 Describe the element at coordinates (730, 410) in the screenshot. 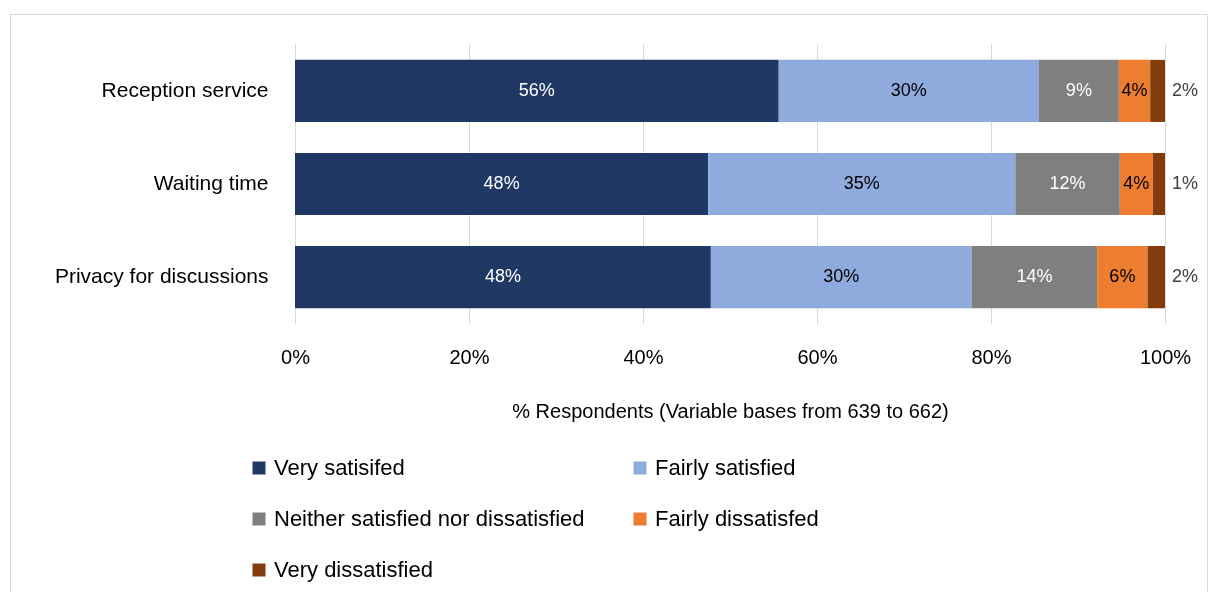

I see `x-axis-title: % Respondents (Variable bases from 639 to 662)` at that location.